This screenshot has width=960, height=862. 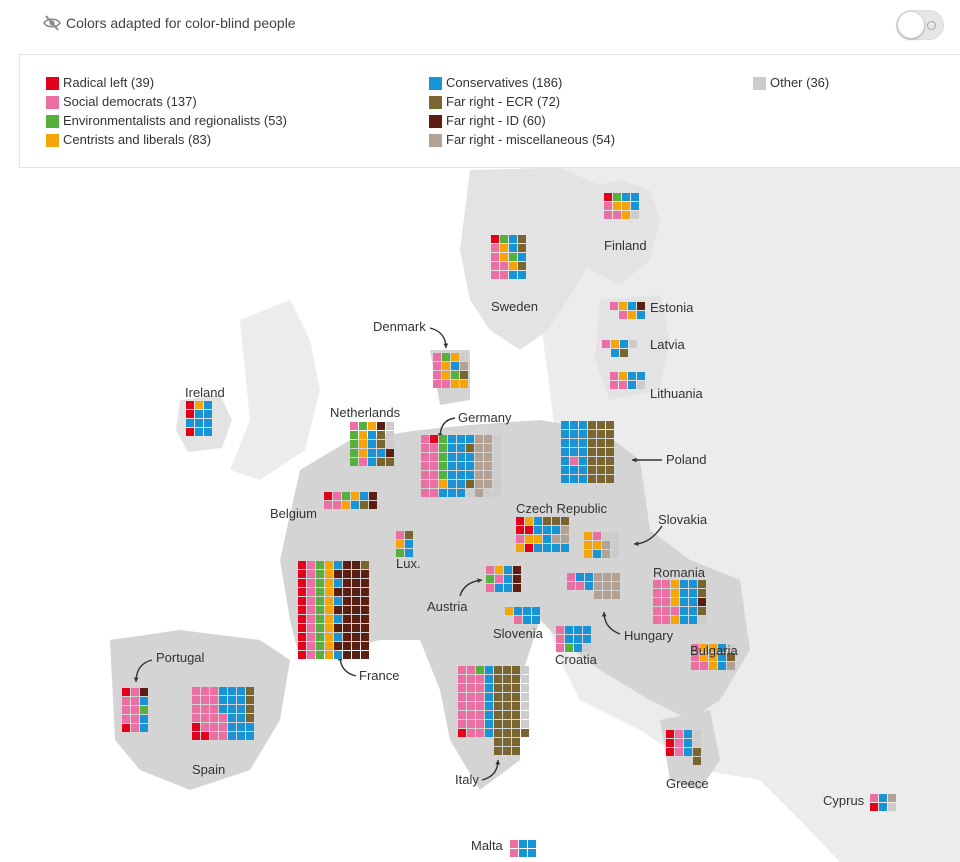 I want to click on color-blind-toggle, so click(x=920, y=25).